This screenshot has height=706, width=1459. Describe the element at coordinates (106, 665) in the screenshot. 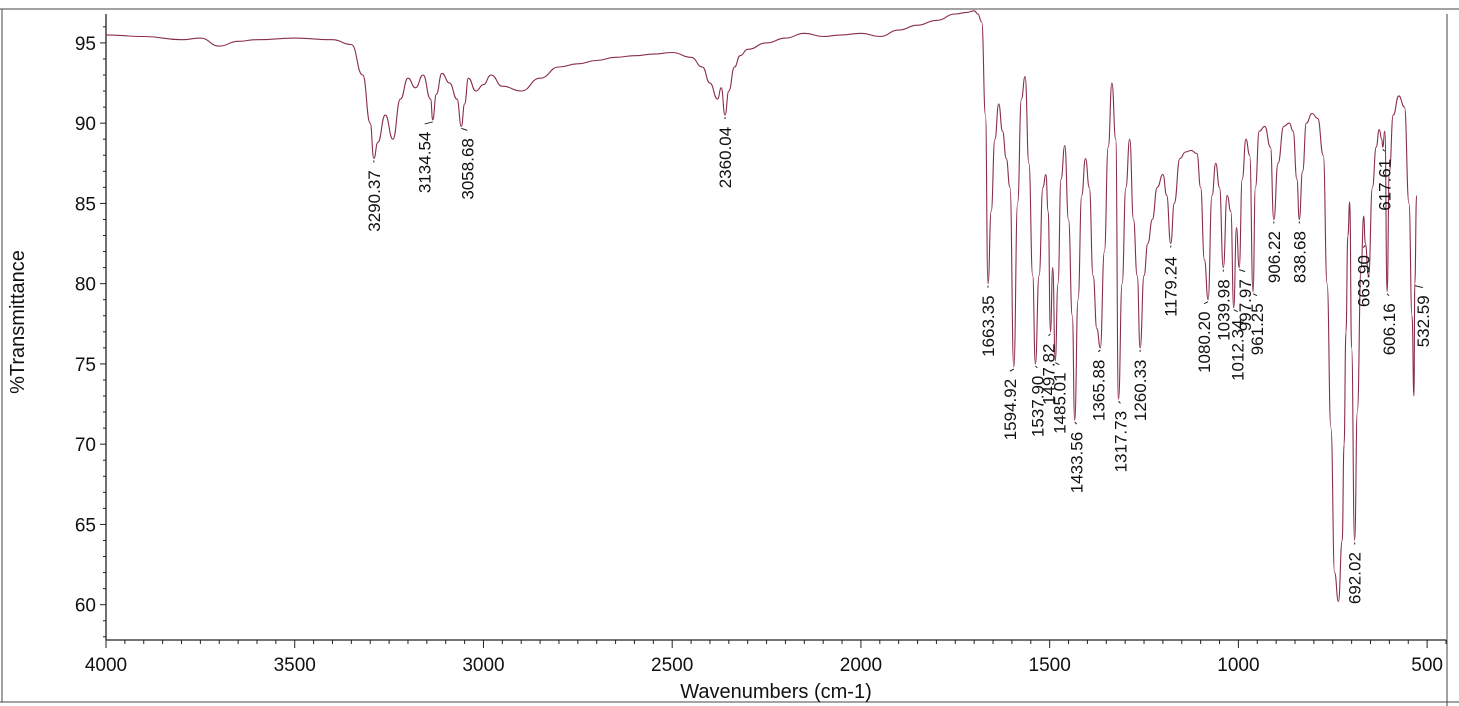

I see `x-tick-label: 4000` at that location.